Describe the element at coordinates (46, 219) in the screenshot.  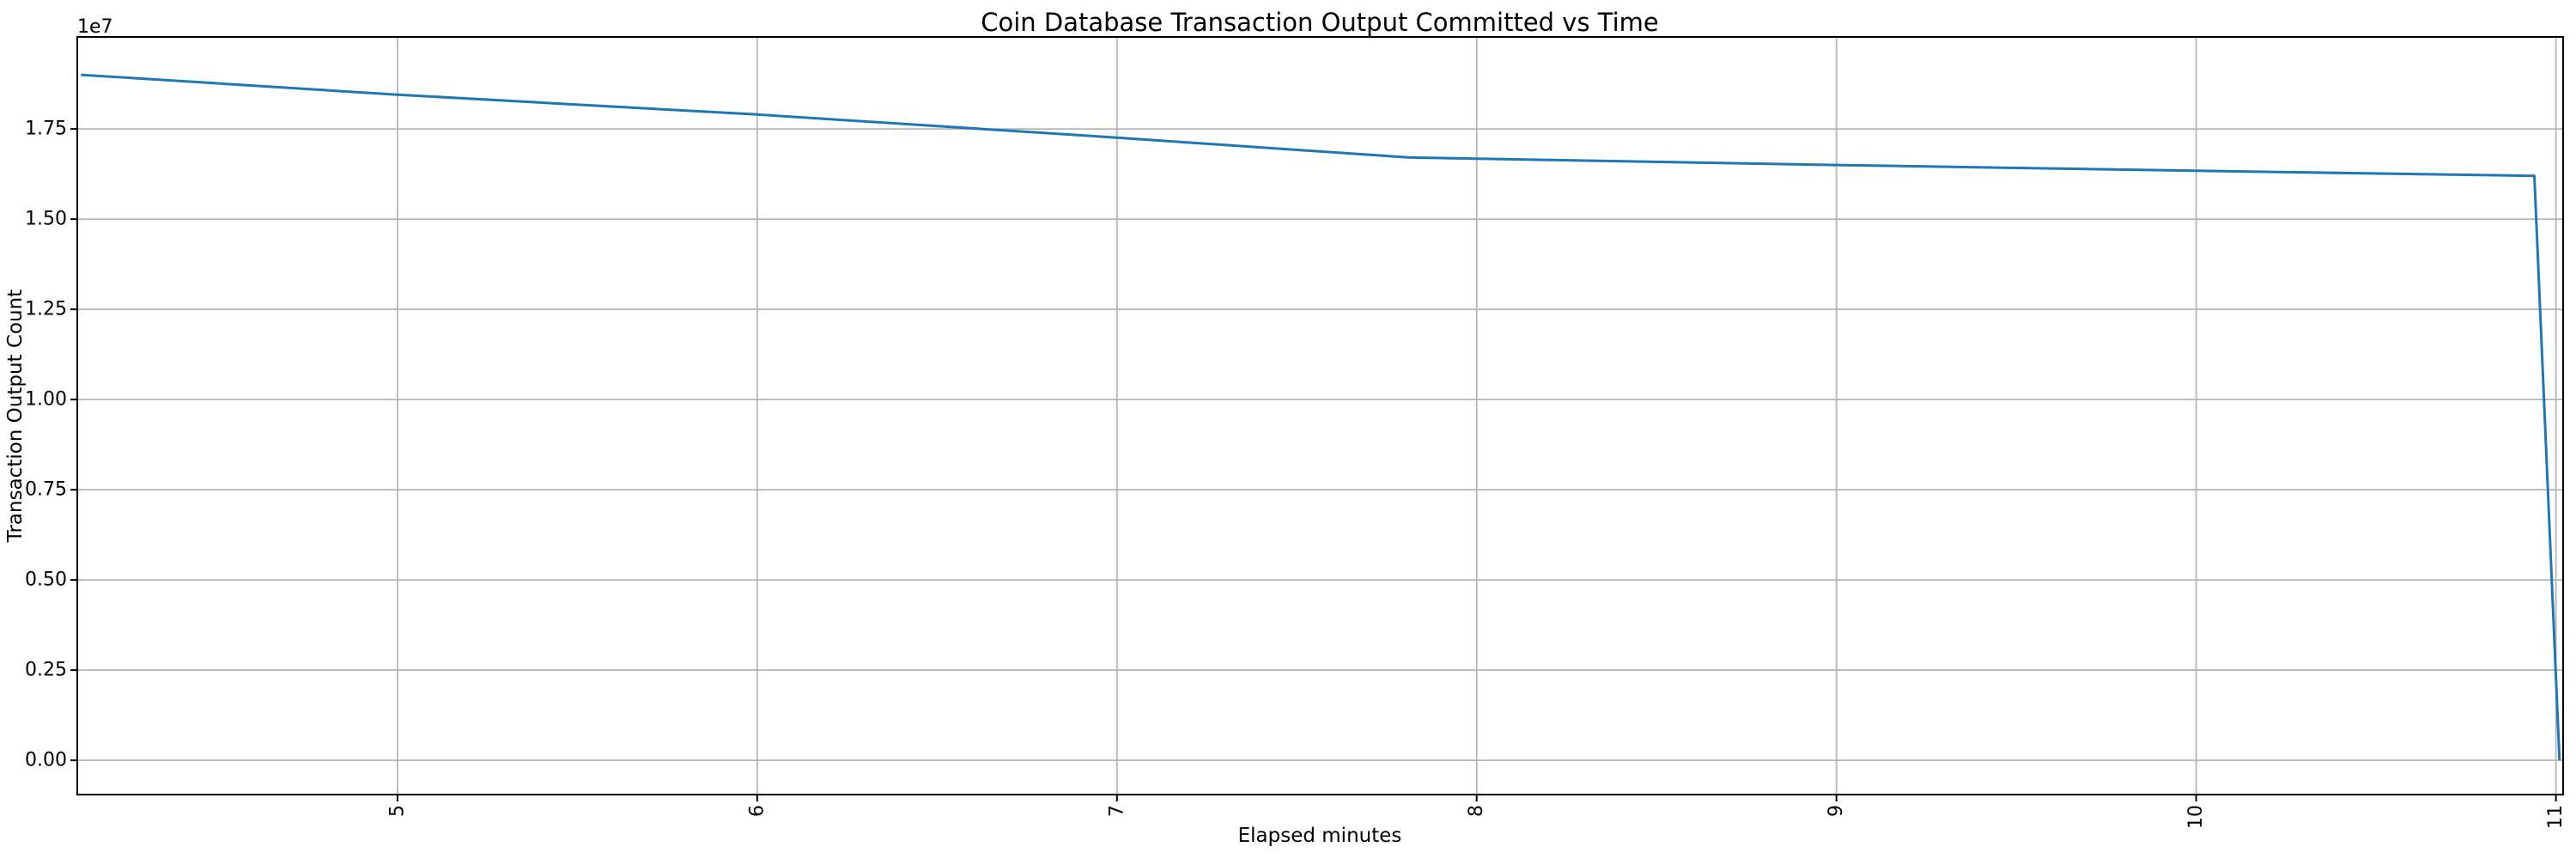
I see `y-tick-label: 1.50` at that location.